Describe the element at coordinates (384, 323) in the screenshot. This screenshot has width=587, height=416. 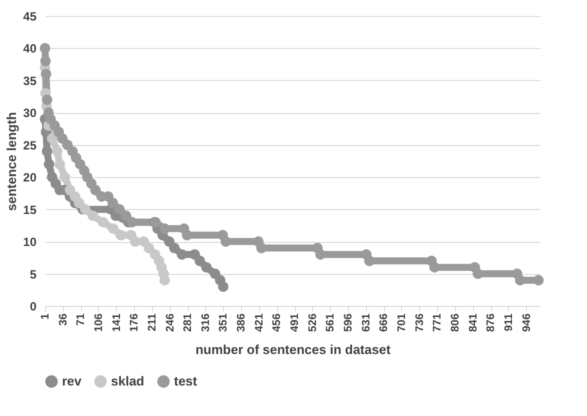
I see `x-tick-label: 666` at that location.